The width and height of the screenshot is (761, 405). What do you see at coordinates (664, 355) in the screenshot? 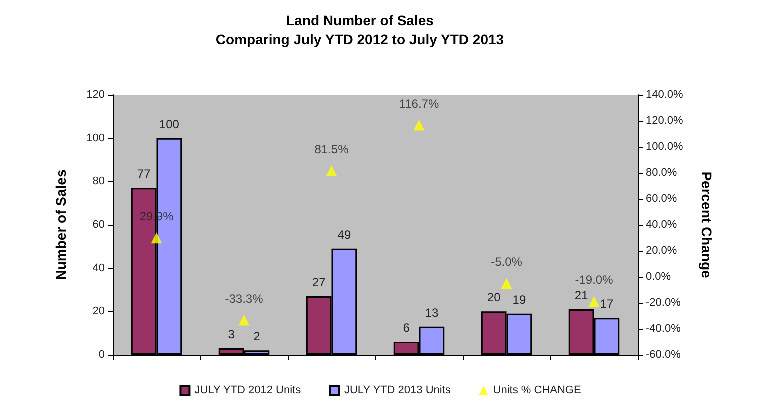
I see `y2-tick-label: -60.0%` at bounding box center [664, 355].